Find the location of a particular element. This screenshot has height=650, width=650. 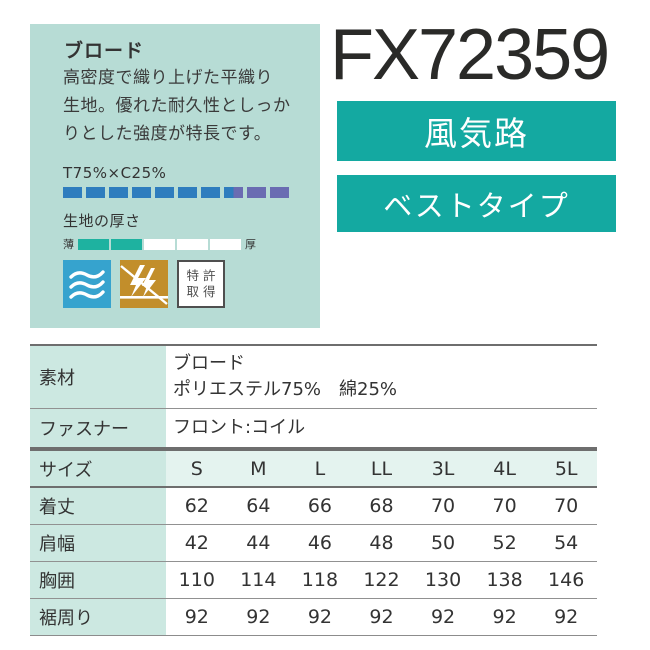

fabric-description-line: 高密度で織り上げた平織り is located at coordinates (168, 78).